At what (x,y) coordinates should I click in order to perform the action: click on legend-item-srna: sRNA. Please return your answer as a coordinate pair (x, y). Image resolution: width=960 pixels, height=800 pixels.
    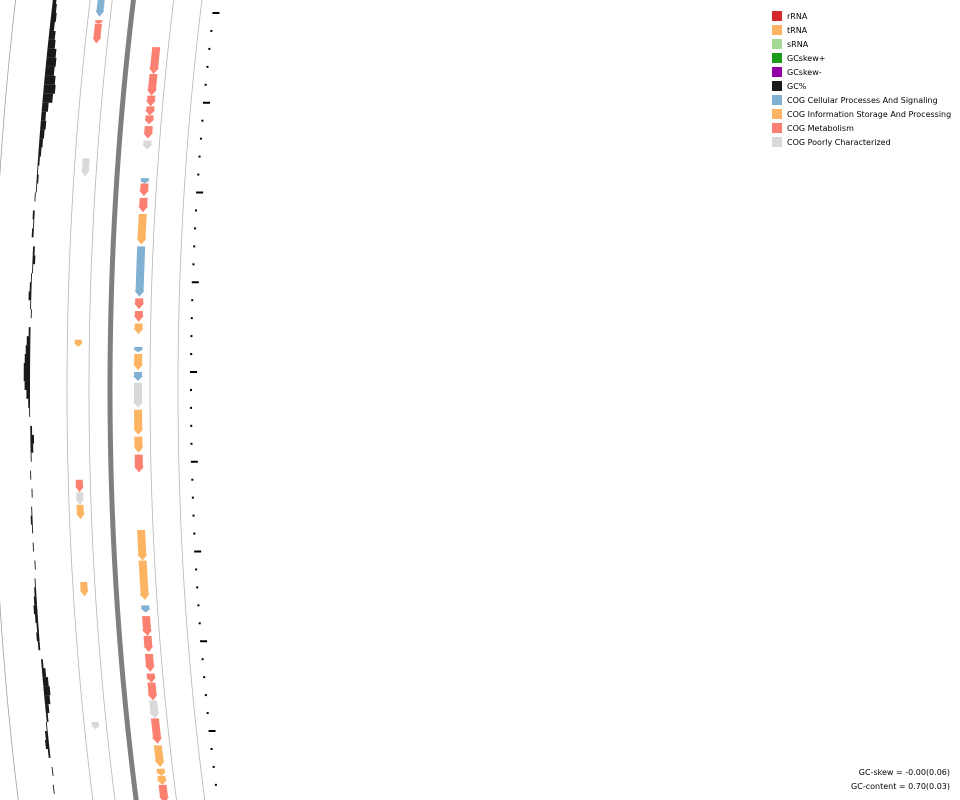
    Looking at the image, I should click on (861, 44).